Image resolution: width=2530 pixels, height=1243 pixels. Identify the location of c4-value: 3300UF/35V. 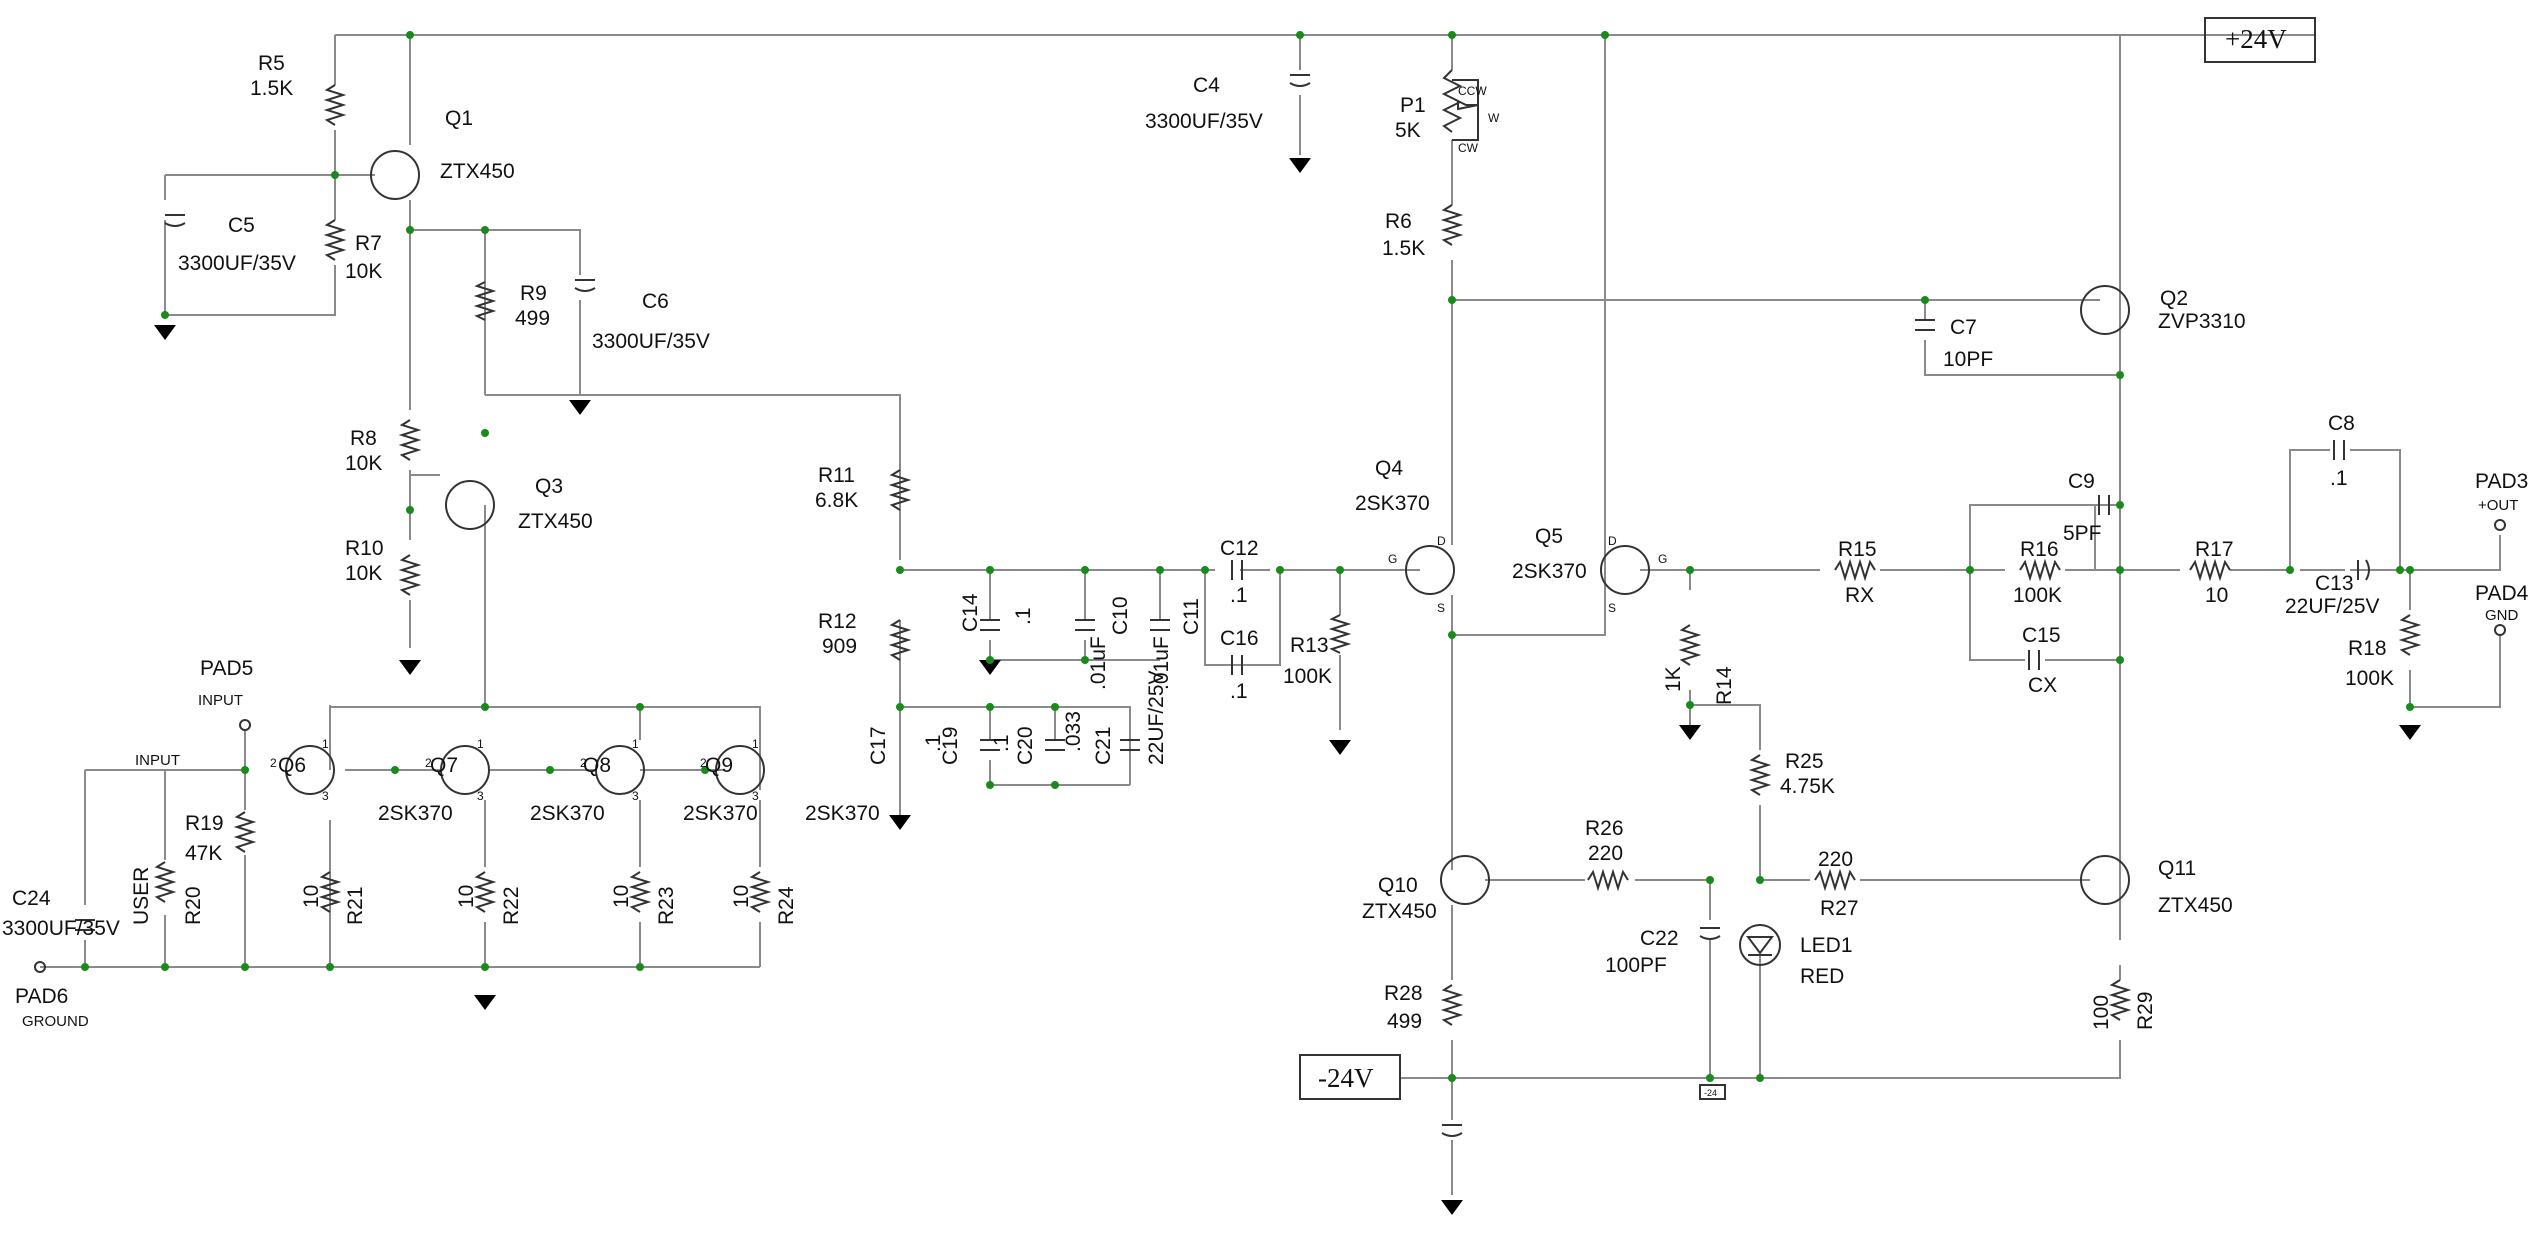
(1204, 121).